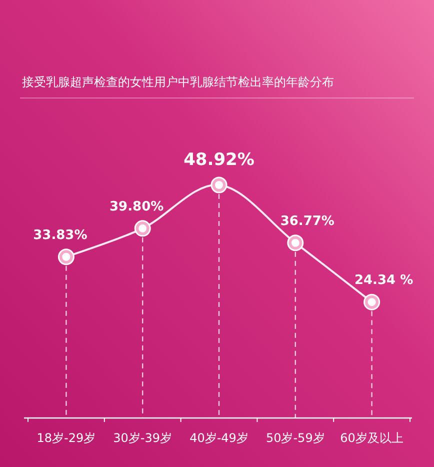 The image size is (434, 467). What do you see at coordinates (66, 438) in the screenshot?
I see `x-tick-label: 18岁-29岁` at bounding box center [66, 438].